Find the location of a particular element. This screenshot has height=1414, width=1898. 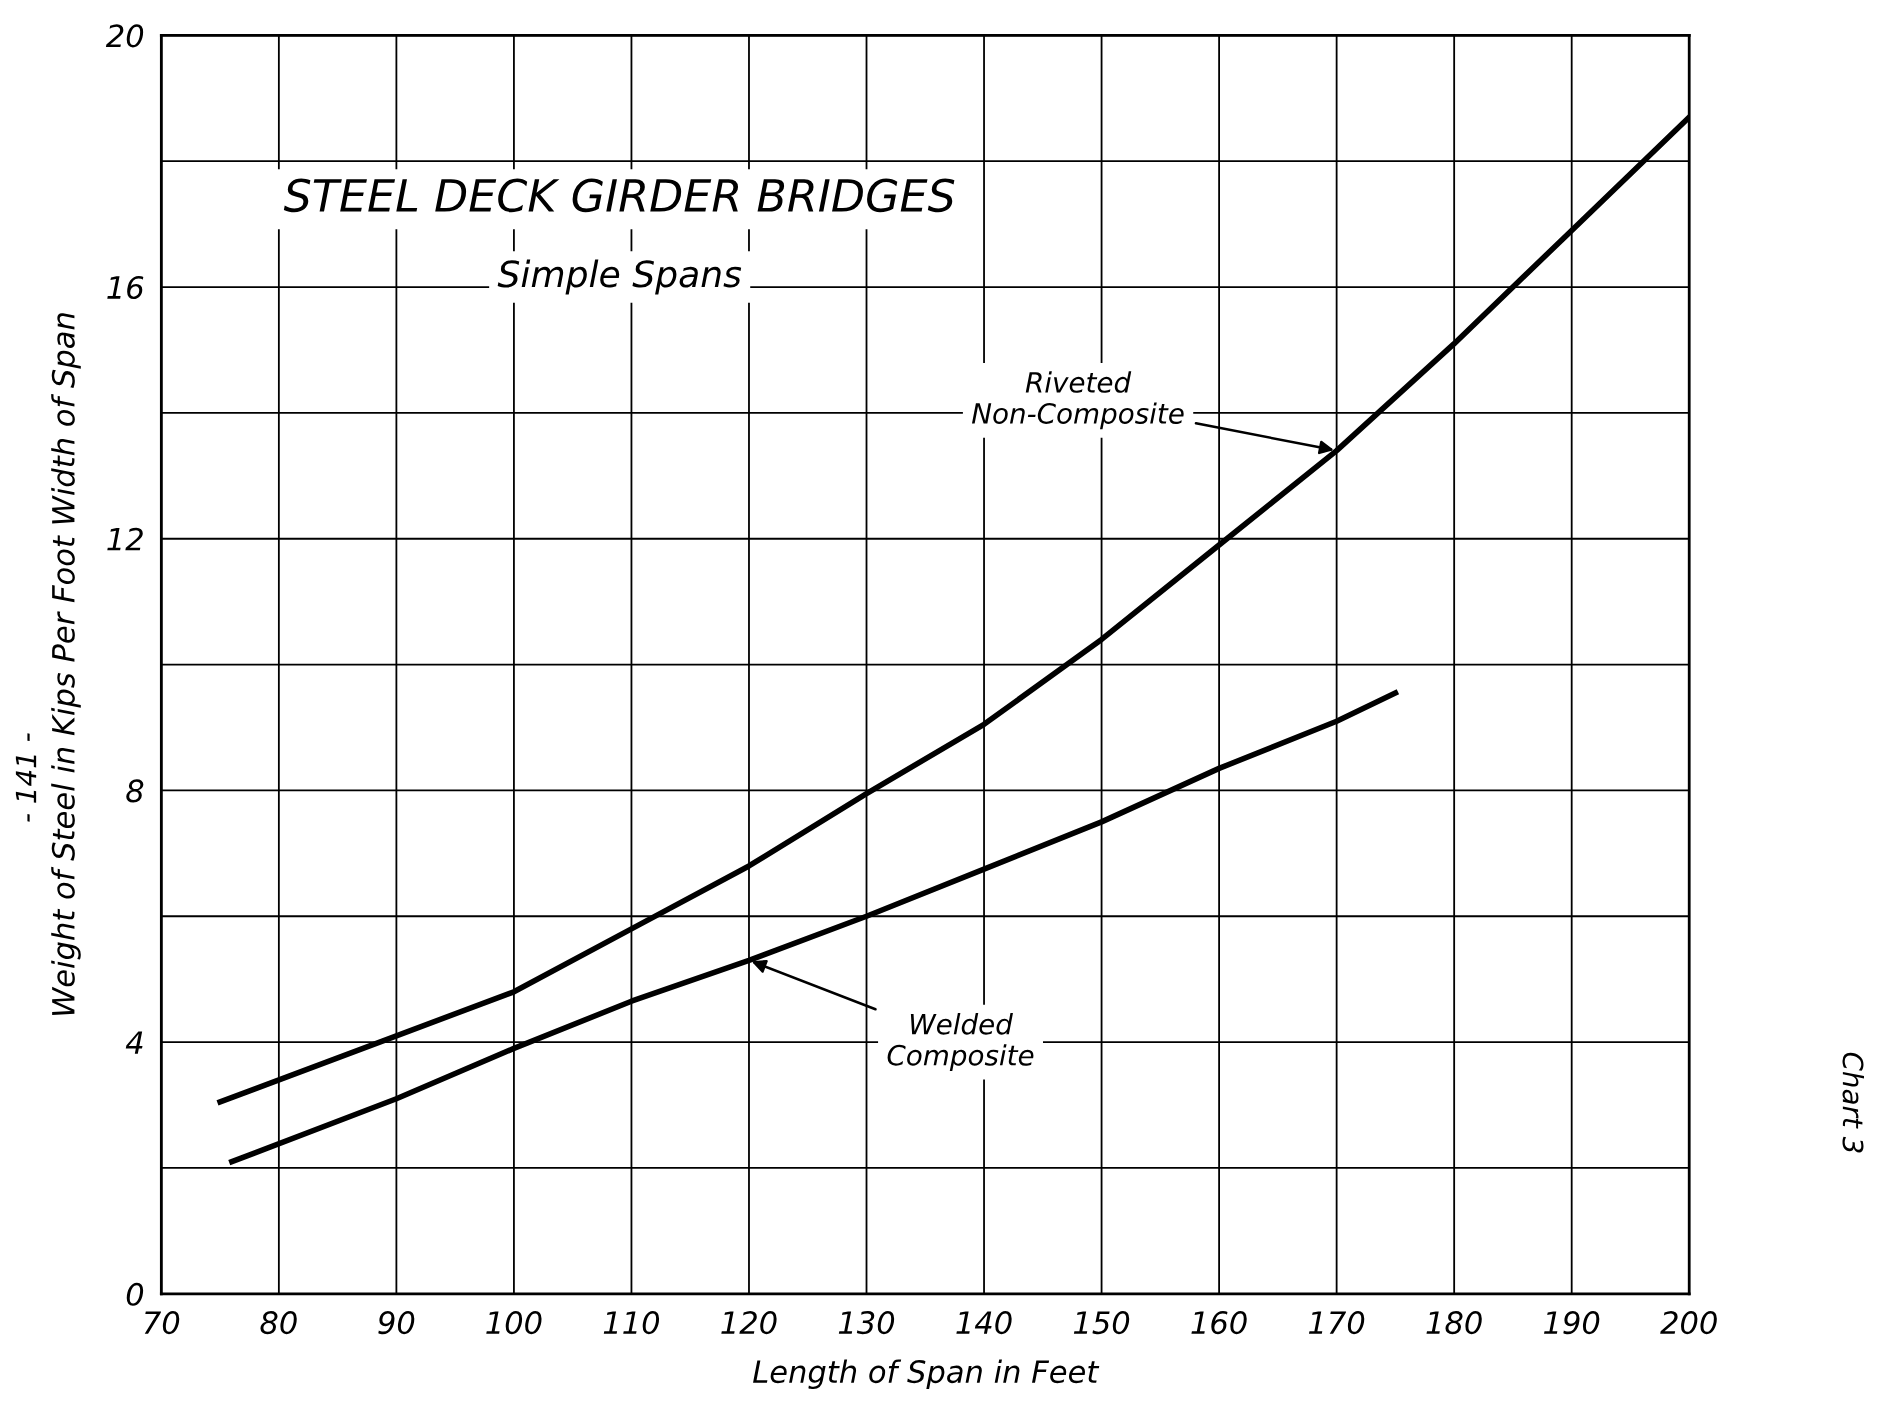

x-tick-label: 130 is located at coordinates (866, 1323).